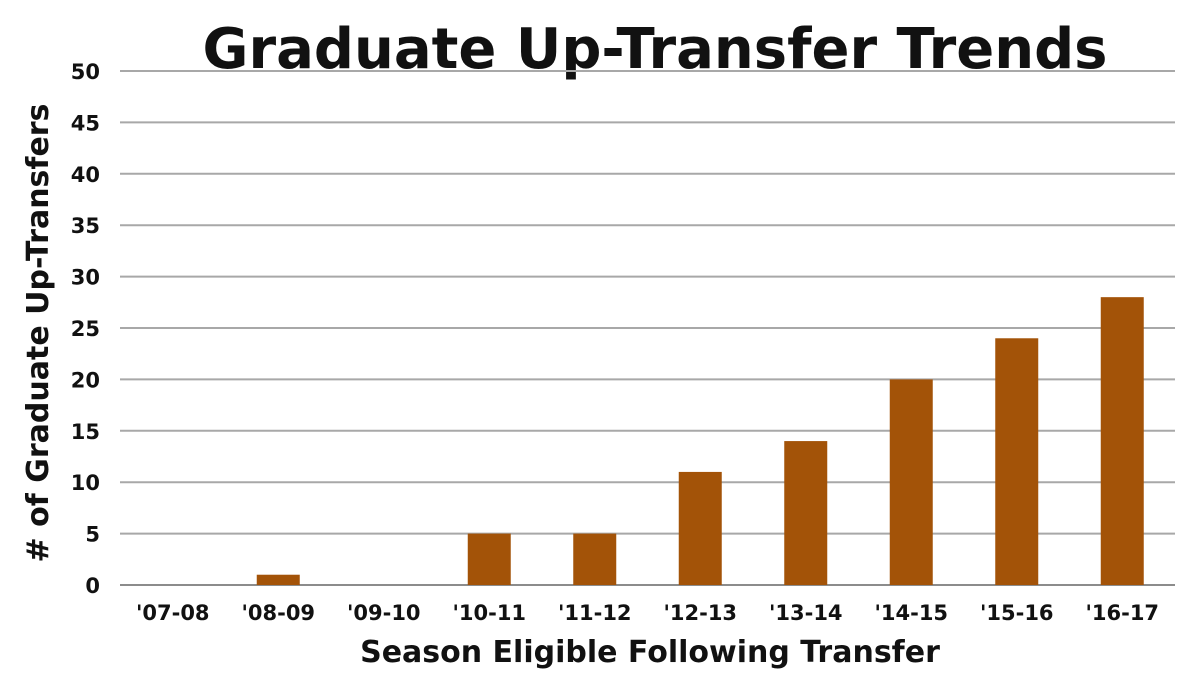 This screenshot has height=684, width=1200. I want to click on y-tick-label: 20, so click(85, 380).